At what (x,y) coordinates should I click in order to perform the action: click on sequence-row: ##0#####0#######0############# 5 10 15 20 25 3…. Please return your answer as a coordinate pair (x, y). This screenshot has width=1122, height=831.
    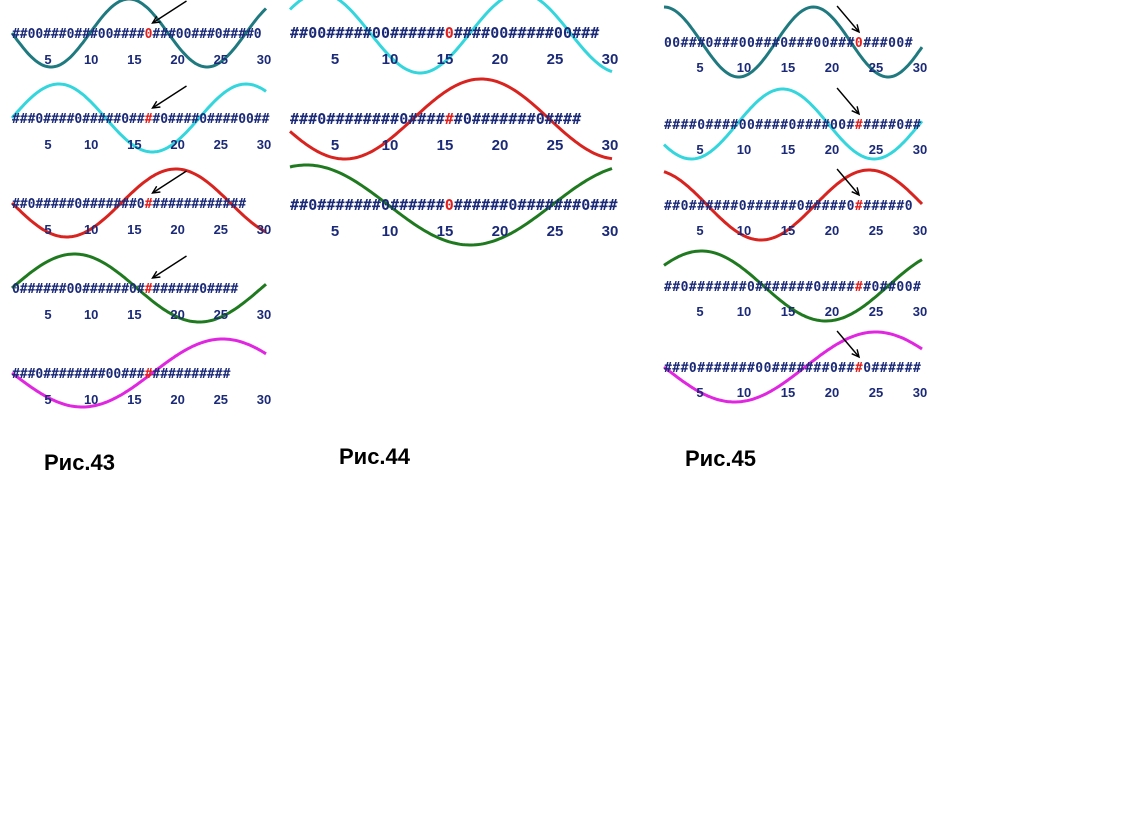
    Looking at the image, I should click on (140, 203).